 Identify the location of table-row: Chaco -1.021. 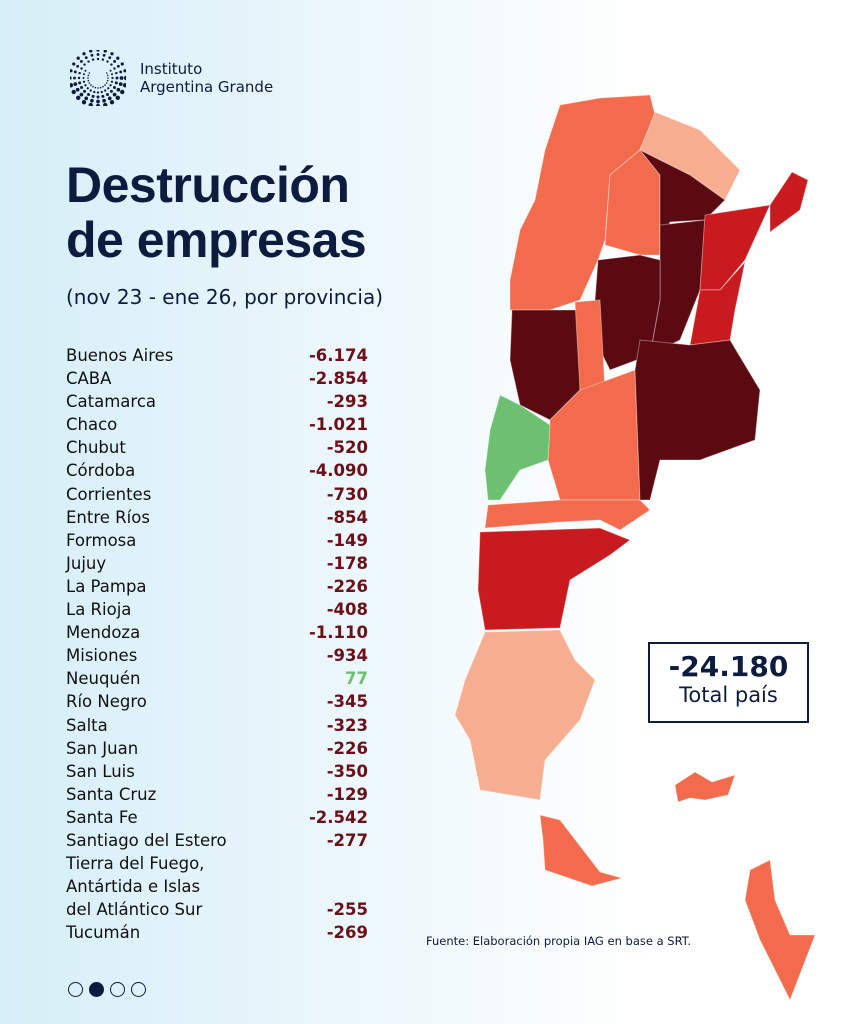
(217, 424).